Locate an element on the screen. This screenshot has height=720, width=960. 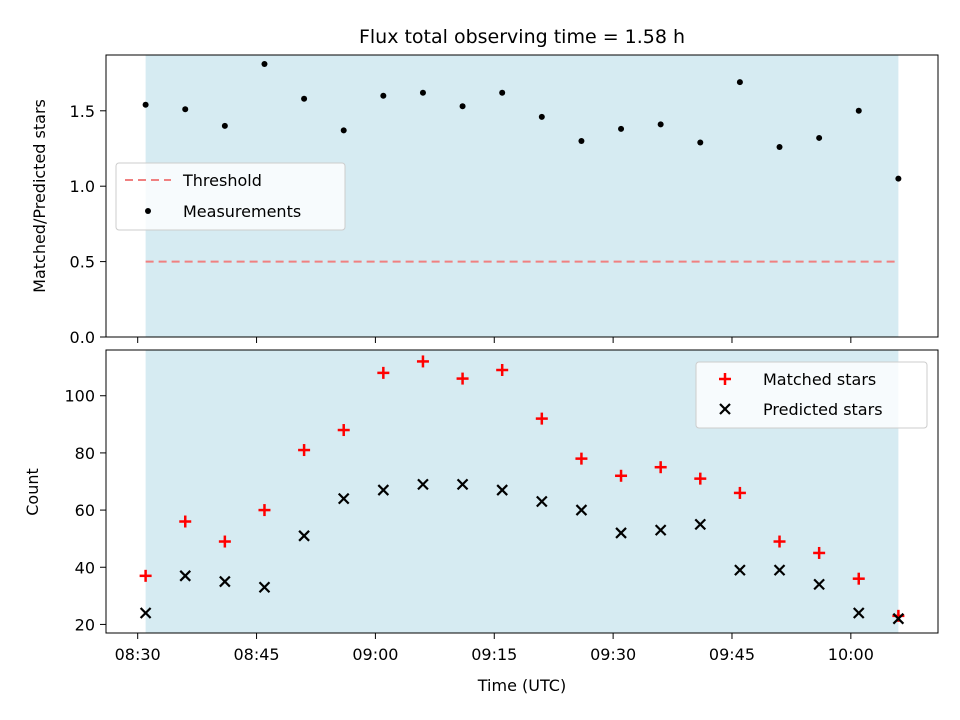
bottom-y-tick-label: 100 is located at coordinates (79, 396).